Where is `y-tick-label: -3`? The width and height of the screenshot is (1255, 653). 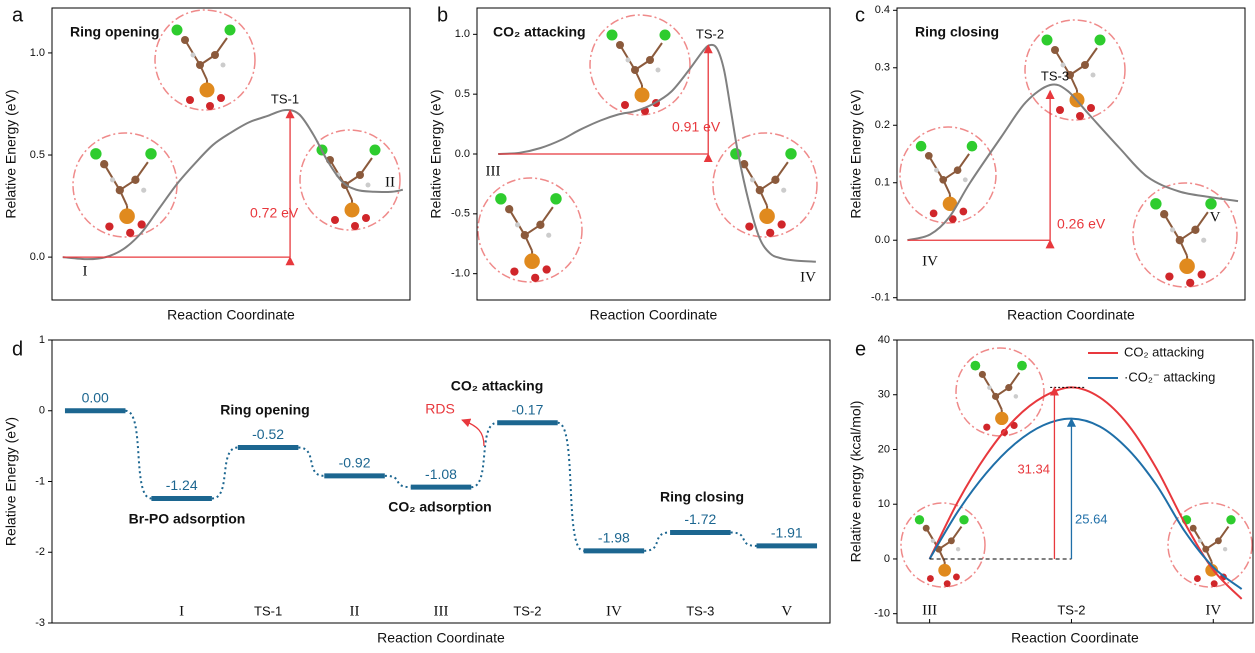 y-tick-label: -3 is located at coordinates (40, 623).